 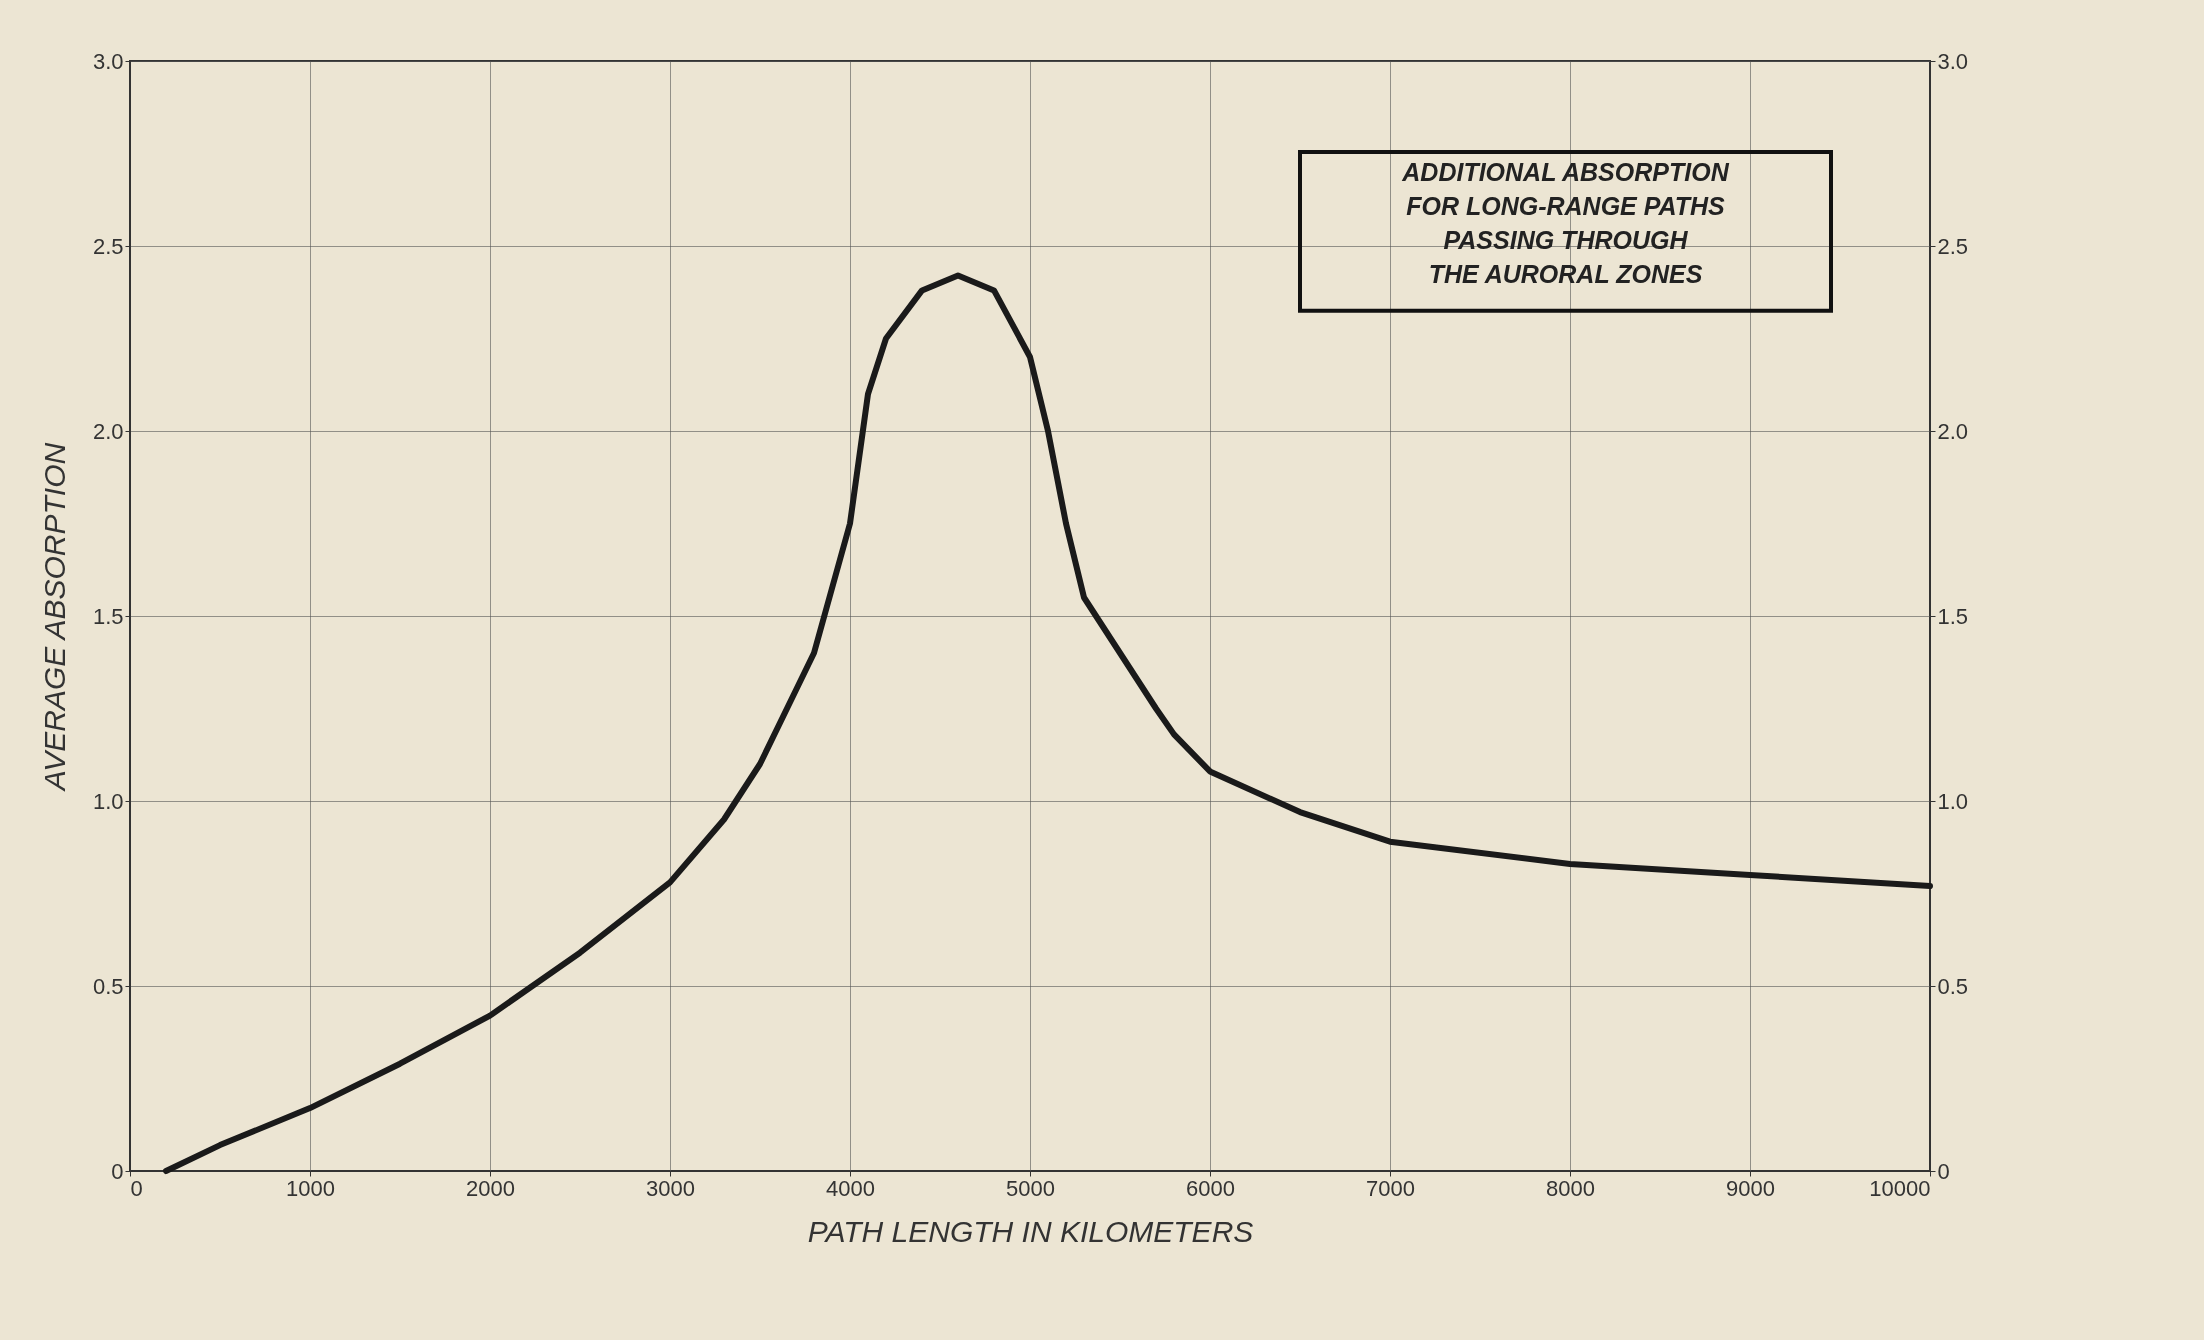 What do you see at coordinates (1210, 1188) in the screenshot?
I see `x-tick-label: 6000` at bounding box center [1210, 1188].